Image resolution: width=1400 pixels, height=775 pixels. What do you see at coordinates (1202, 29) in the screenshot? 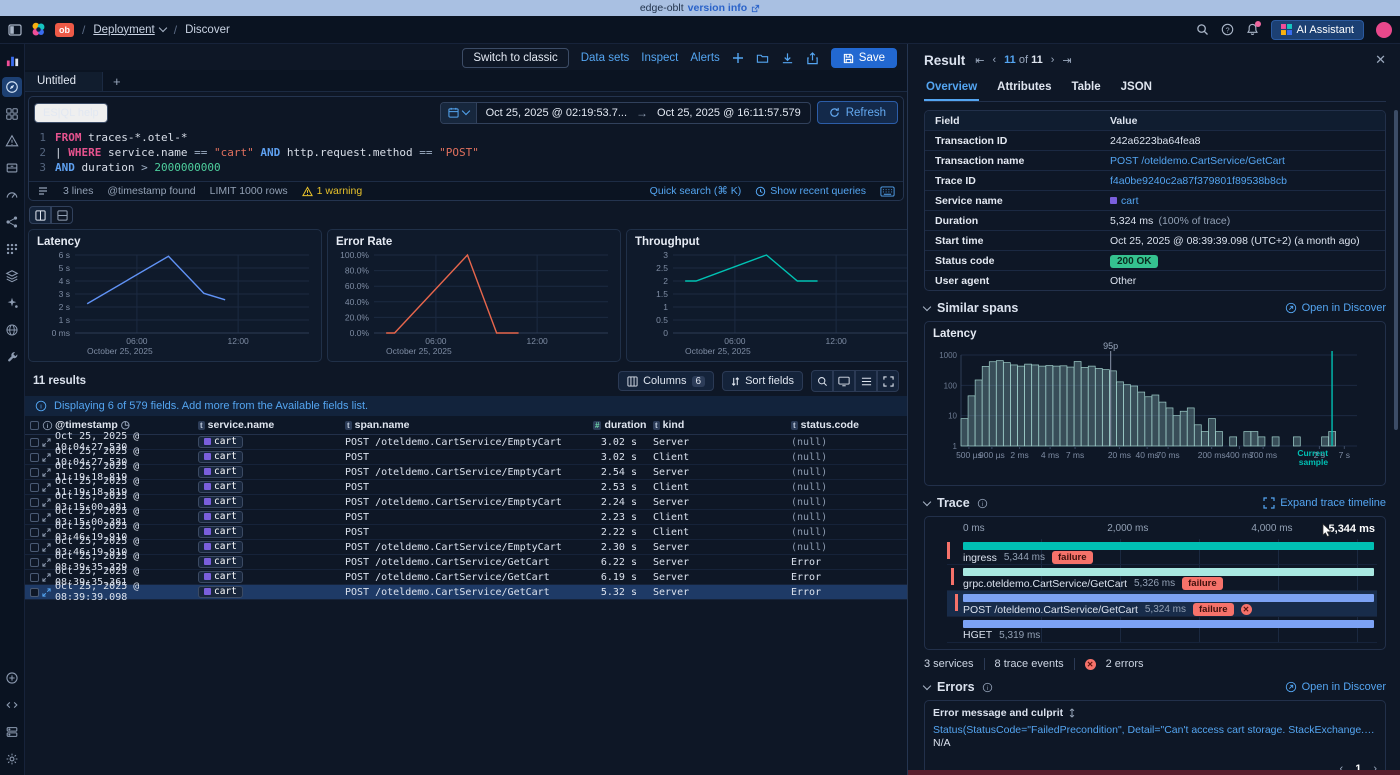
I see `search-icon` at bounding box center [1202, 29].